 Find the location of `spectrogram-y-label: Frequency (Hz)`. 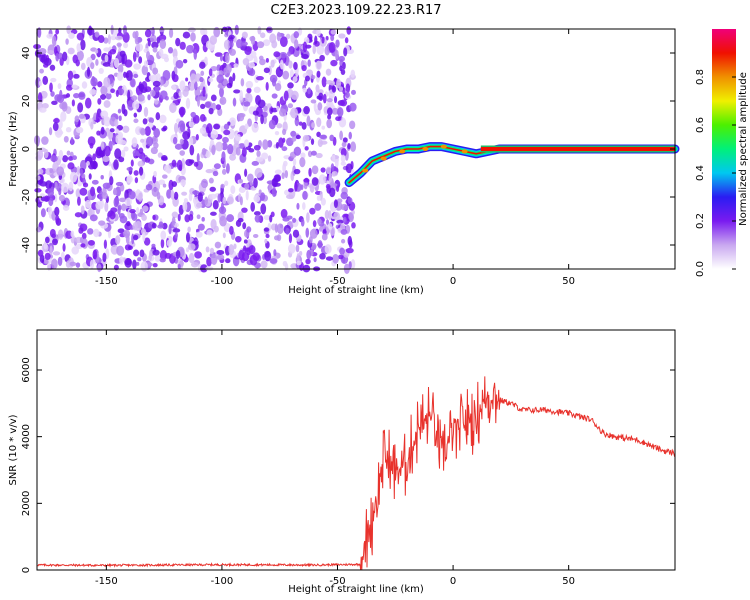

spectrogram-y-label: Frequency (Hz) is located at coordinates (13, 149).